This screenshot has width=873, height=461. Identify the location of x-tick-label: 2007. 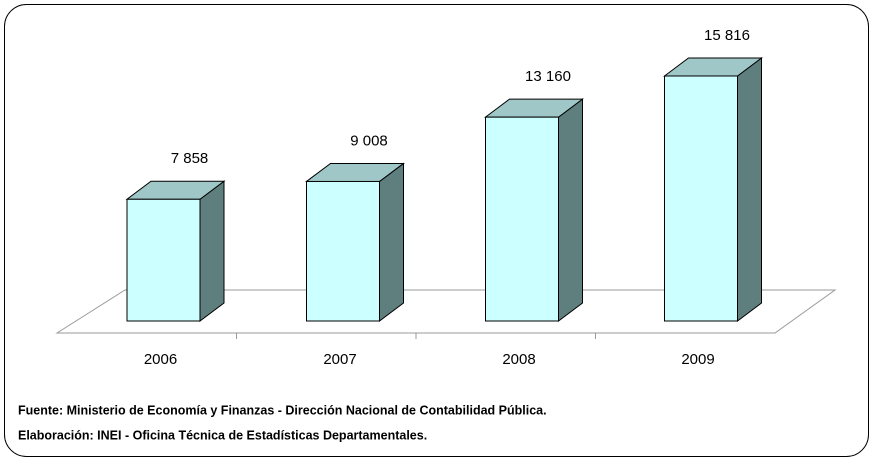
(339, 359).